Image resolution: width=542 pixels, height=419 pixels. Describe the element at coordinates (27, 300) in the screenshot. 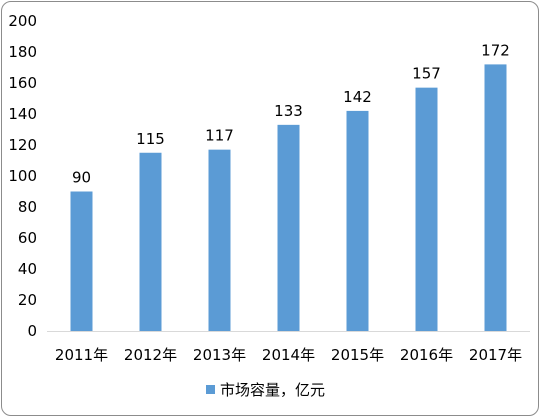

I see `y-tick-label: 20` at that location.